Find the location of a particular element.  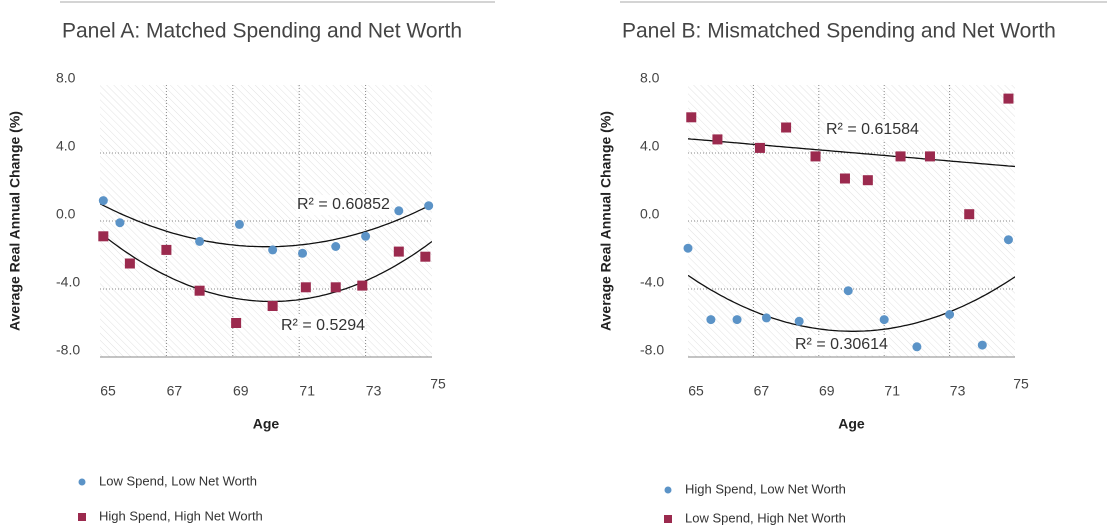

legend-label: Low Spend, Low Net Worth is located at coordinates (178, 480).